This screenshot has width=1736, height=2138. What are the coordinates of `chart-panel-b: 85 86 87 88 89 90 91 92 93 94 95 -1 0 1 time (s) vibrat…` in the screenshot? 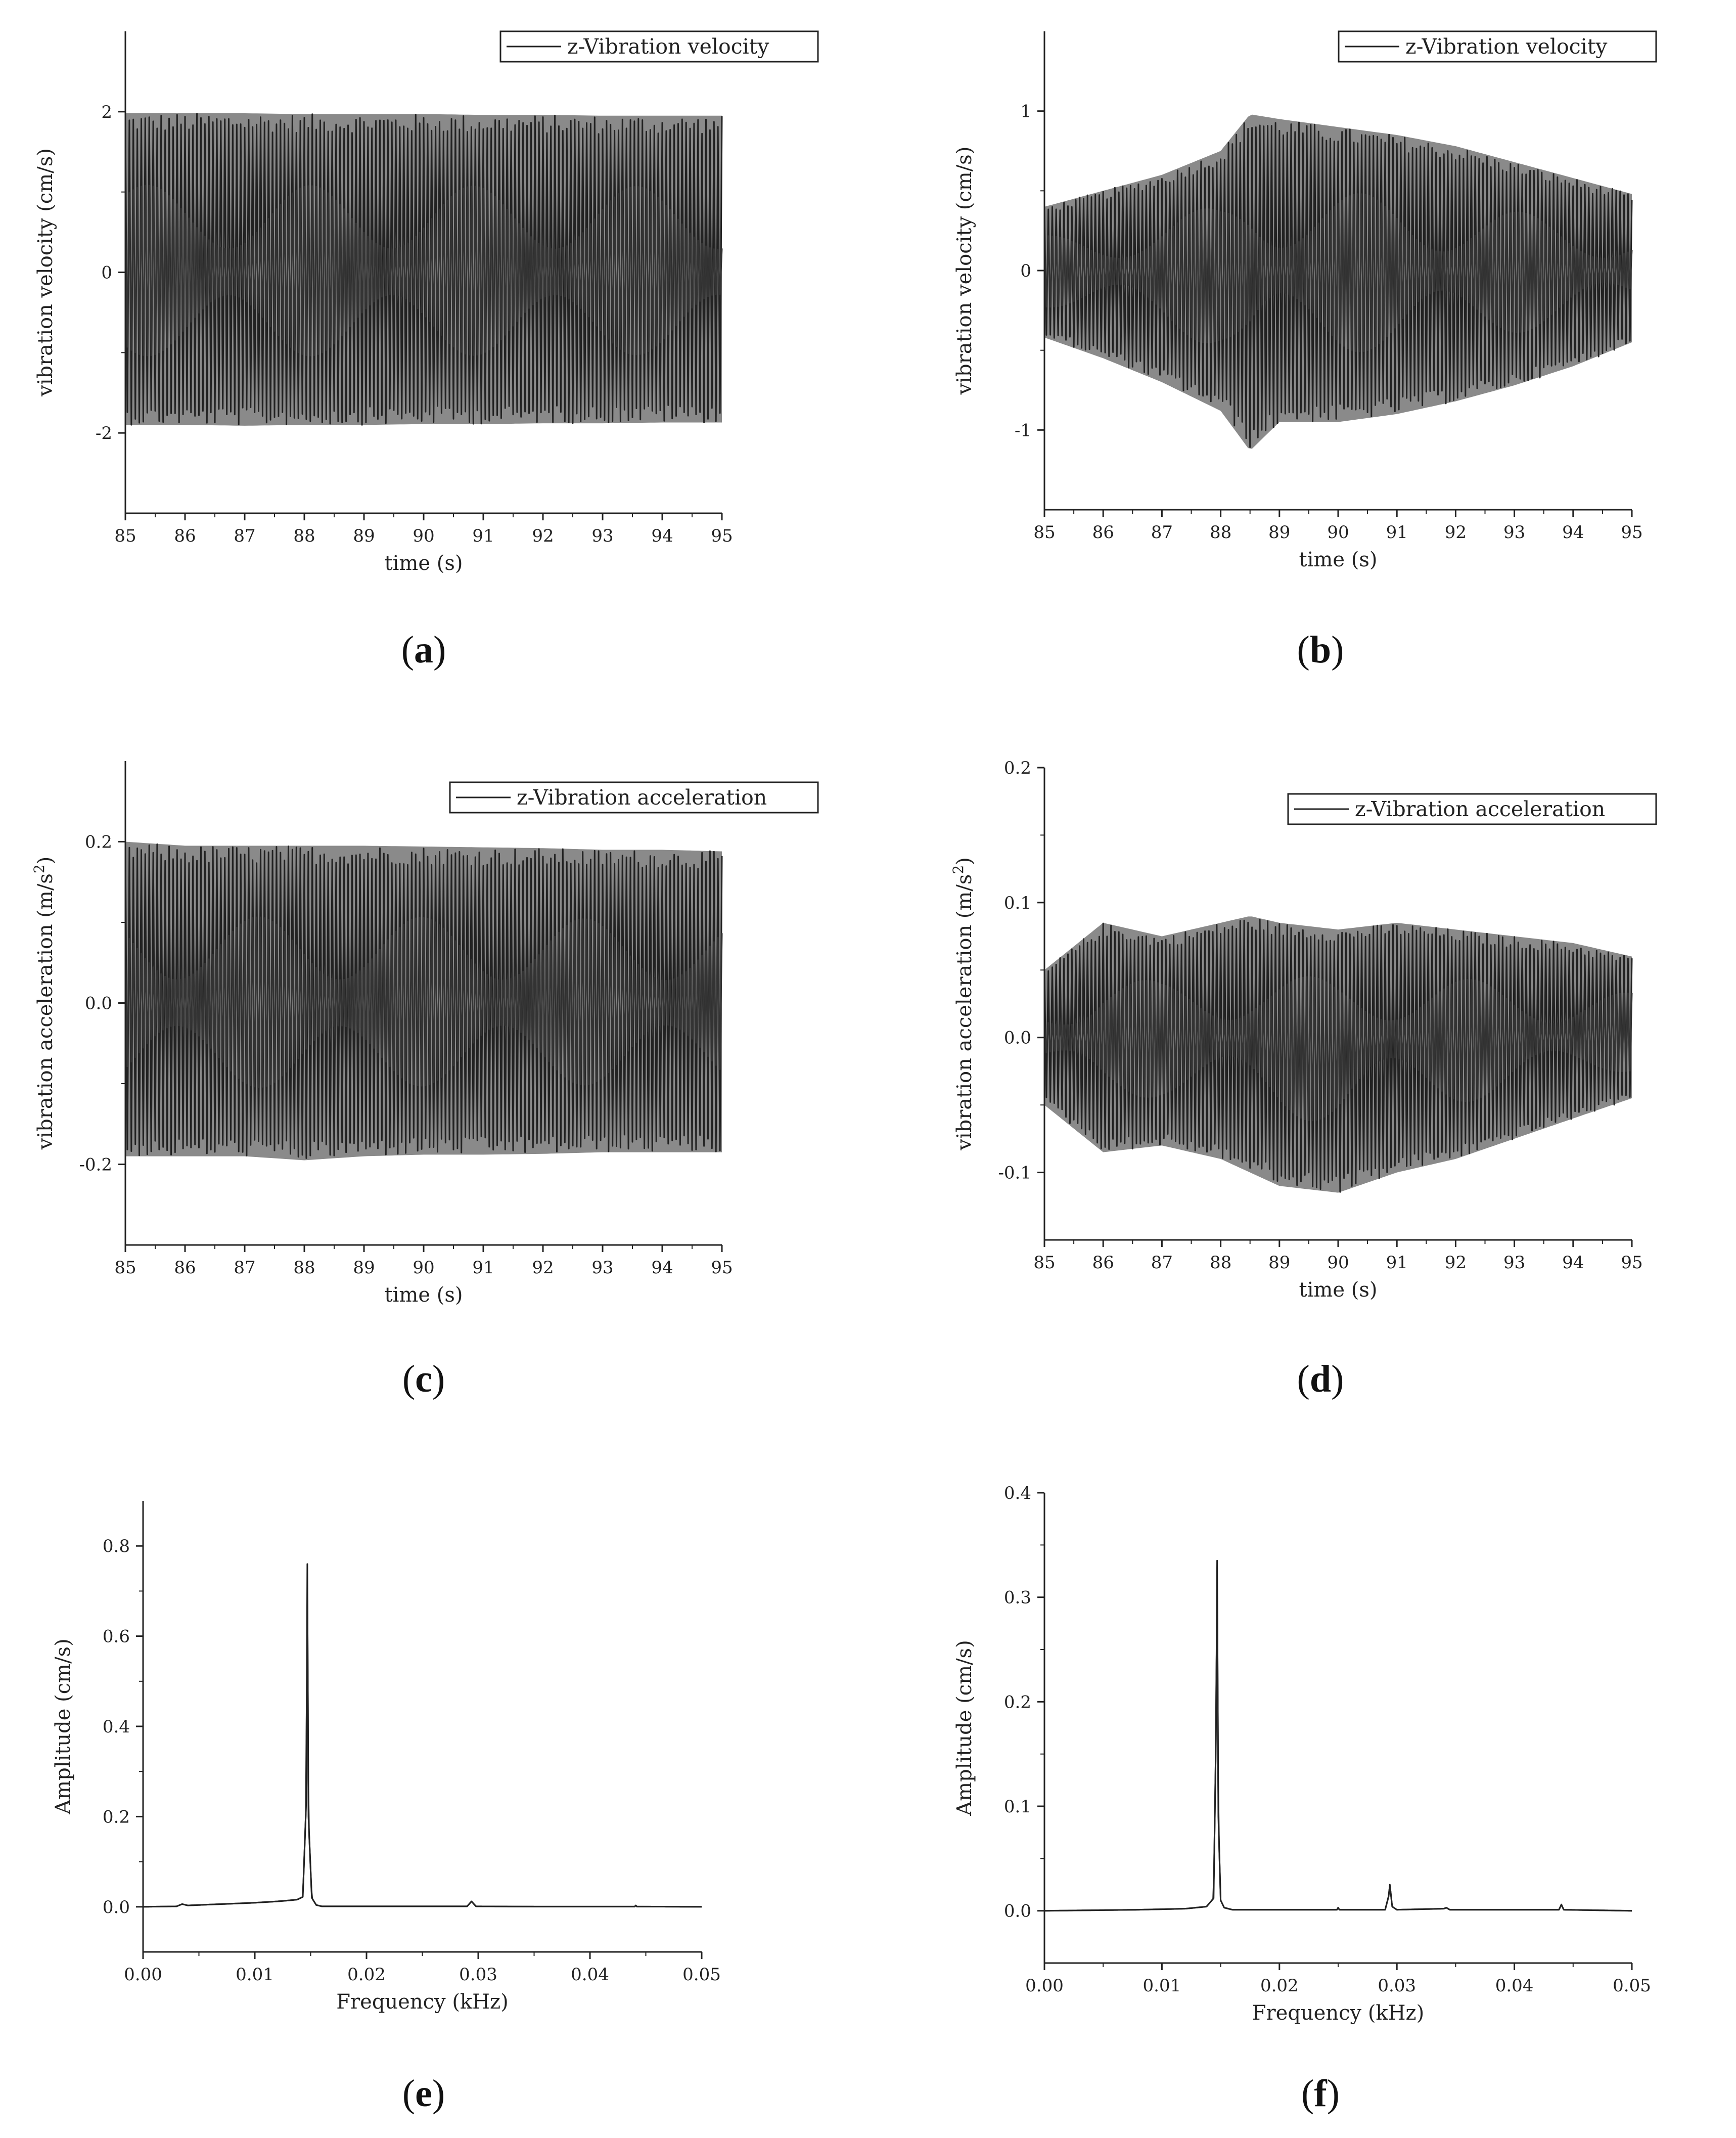 It's located at (1305, 350).